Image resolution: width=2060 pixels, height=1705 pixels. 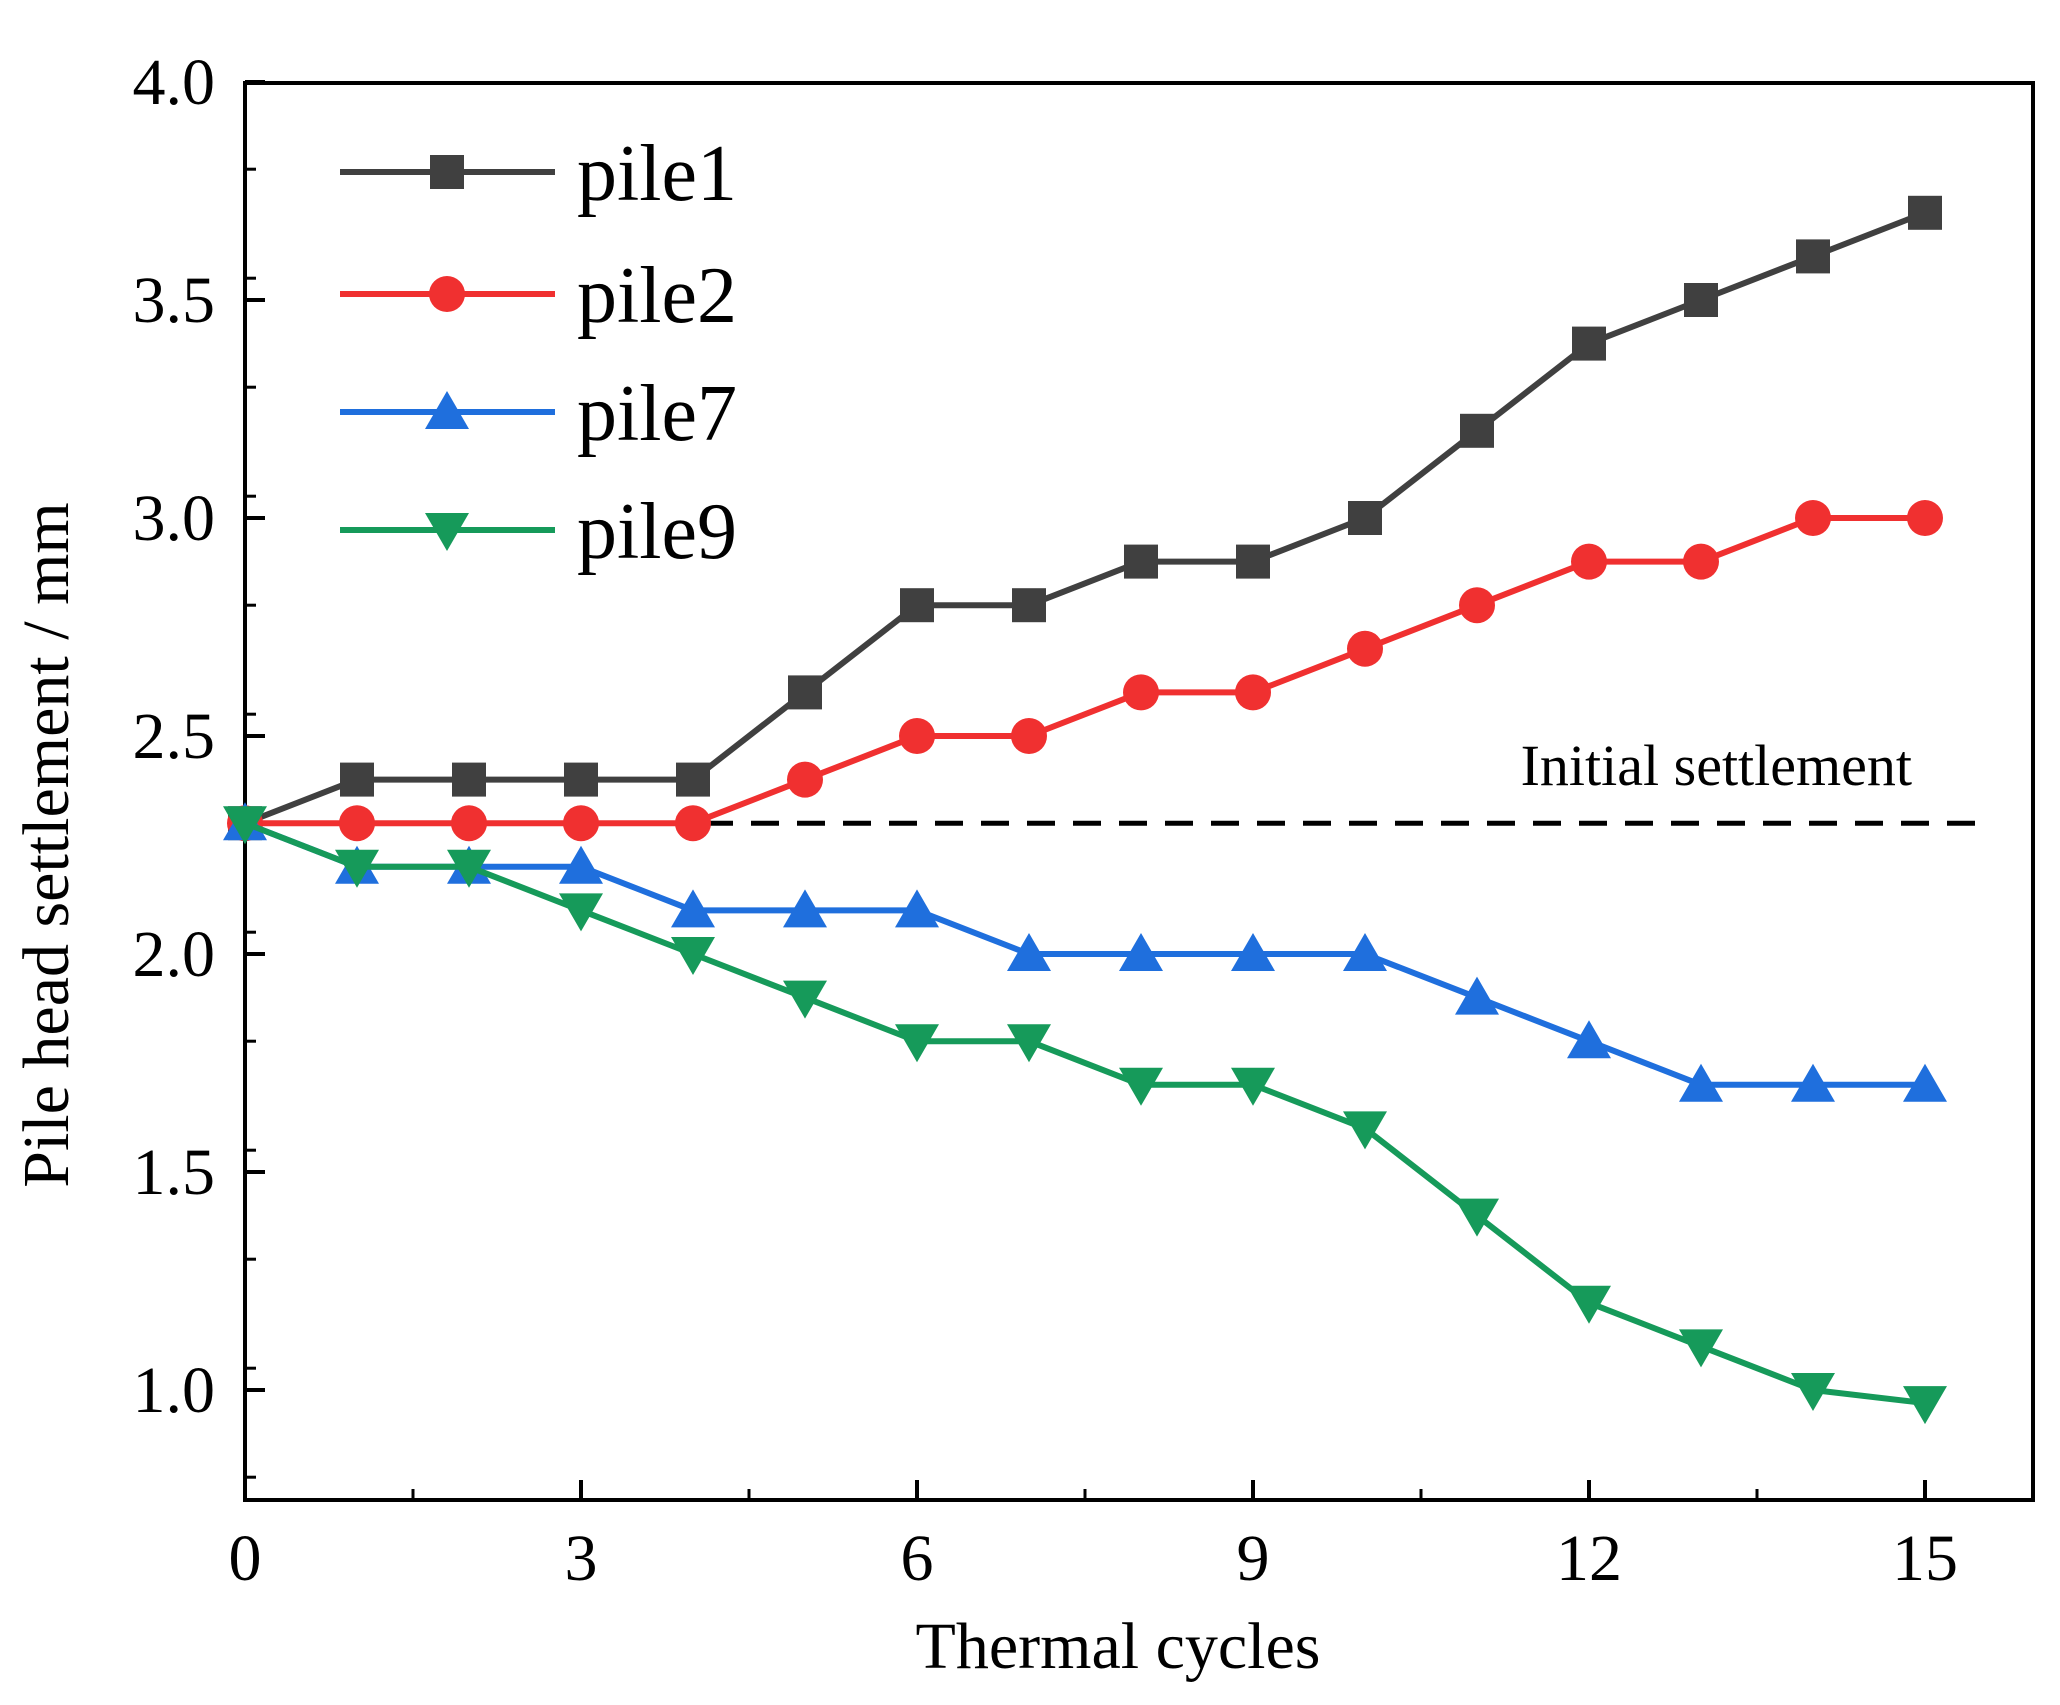 What do you see at coordinates (917, 1558) in the screenshot?
I see `x-tick-label: 6` at bounding box center [917, 1558].